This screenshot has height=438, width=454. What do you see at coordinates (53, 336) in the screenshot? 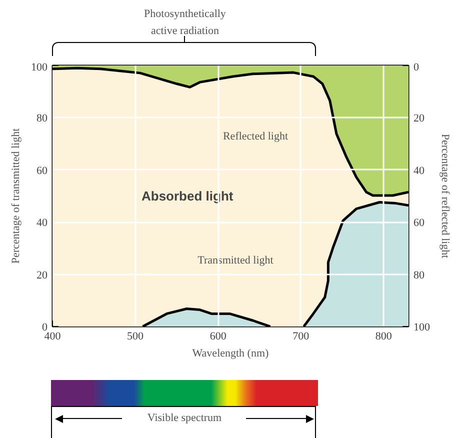
I see `x-tick-label: 400` at bounding box center [53, 336].